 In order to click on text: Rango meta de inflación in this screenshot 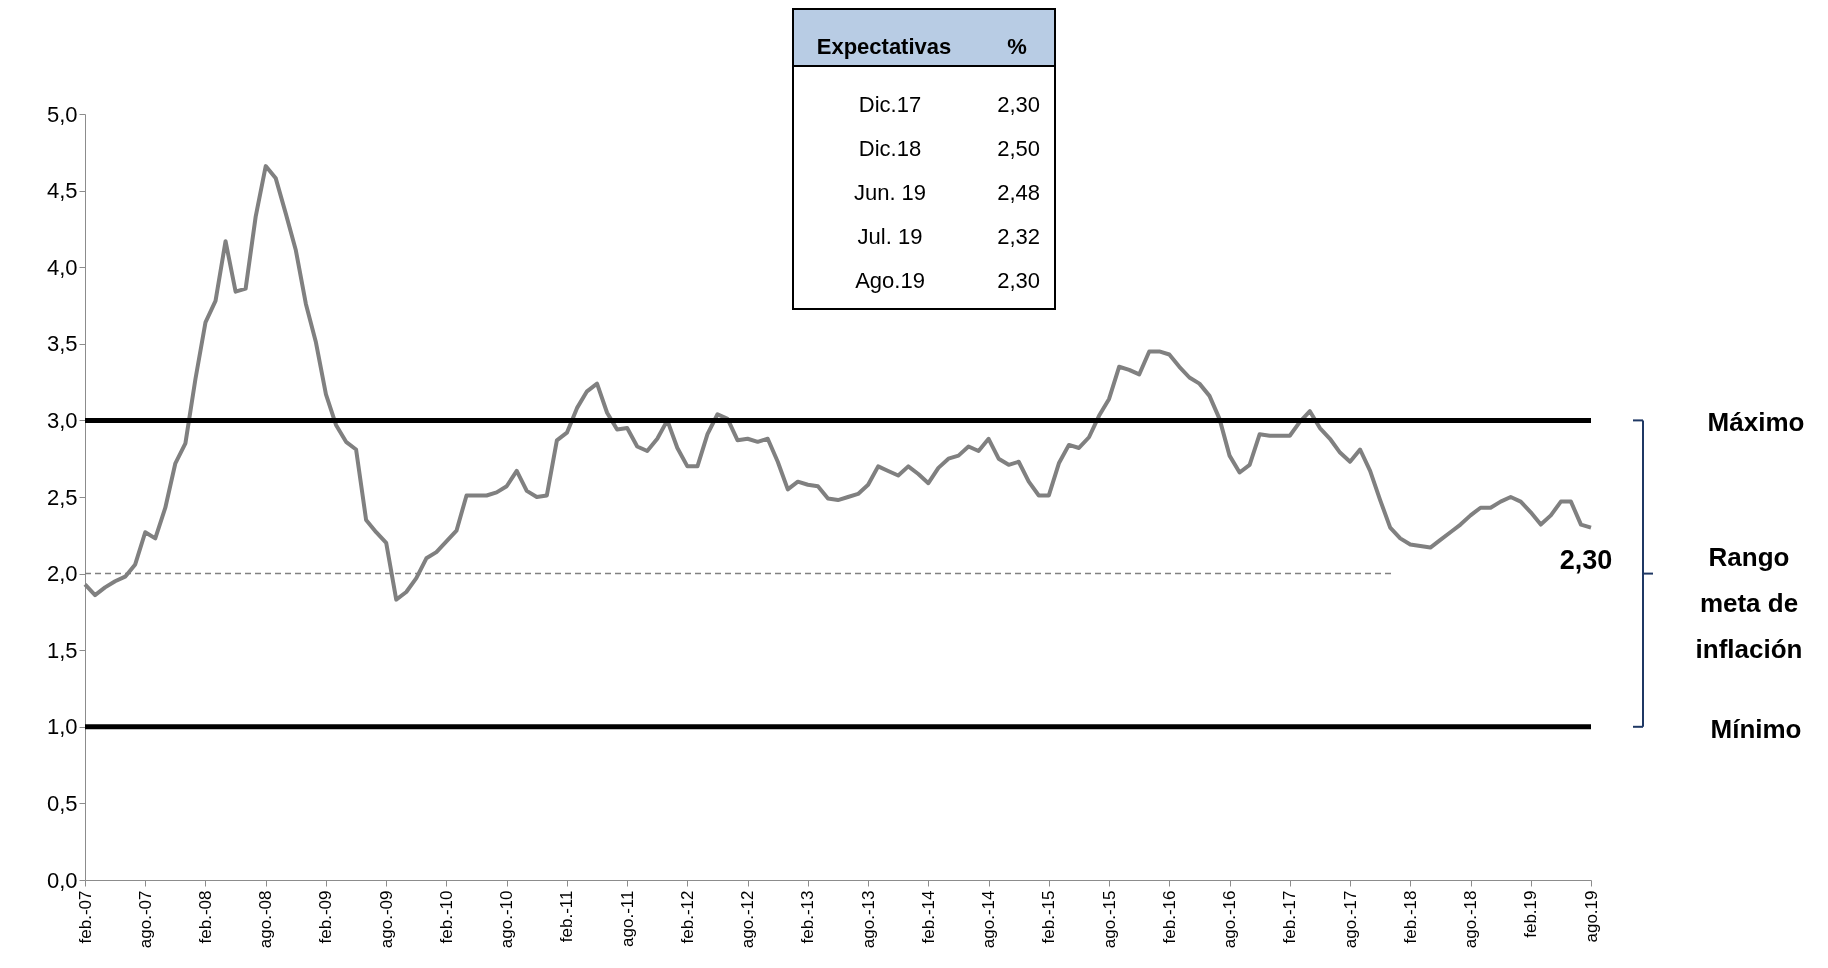, I will do `click(1749, 603)`.